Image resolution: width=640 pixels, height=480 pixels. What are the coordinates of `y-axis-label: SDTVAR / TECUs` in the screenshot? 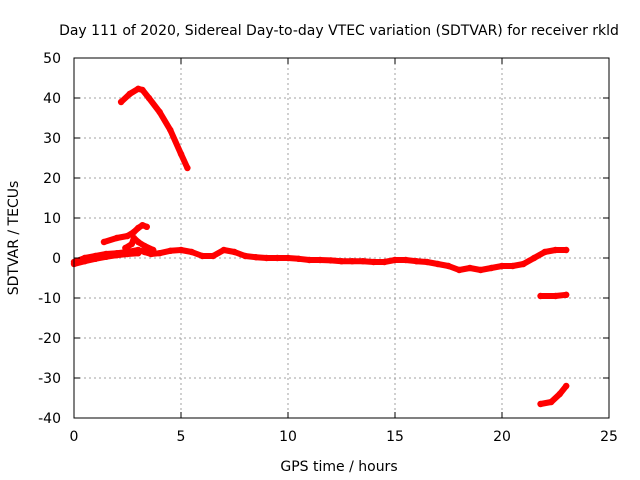 It's located at (14, 238).